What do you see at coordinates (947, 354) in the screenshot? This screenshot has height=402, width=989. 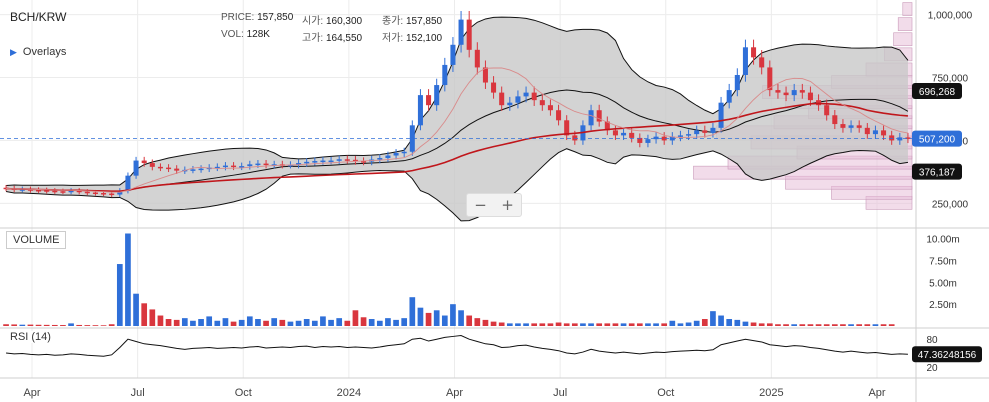 I see `rsi-value-tag` at bounding box center [947, 354].